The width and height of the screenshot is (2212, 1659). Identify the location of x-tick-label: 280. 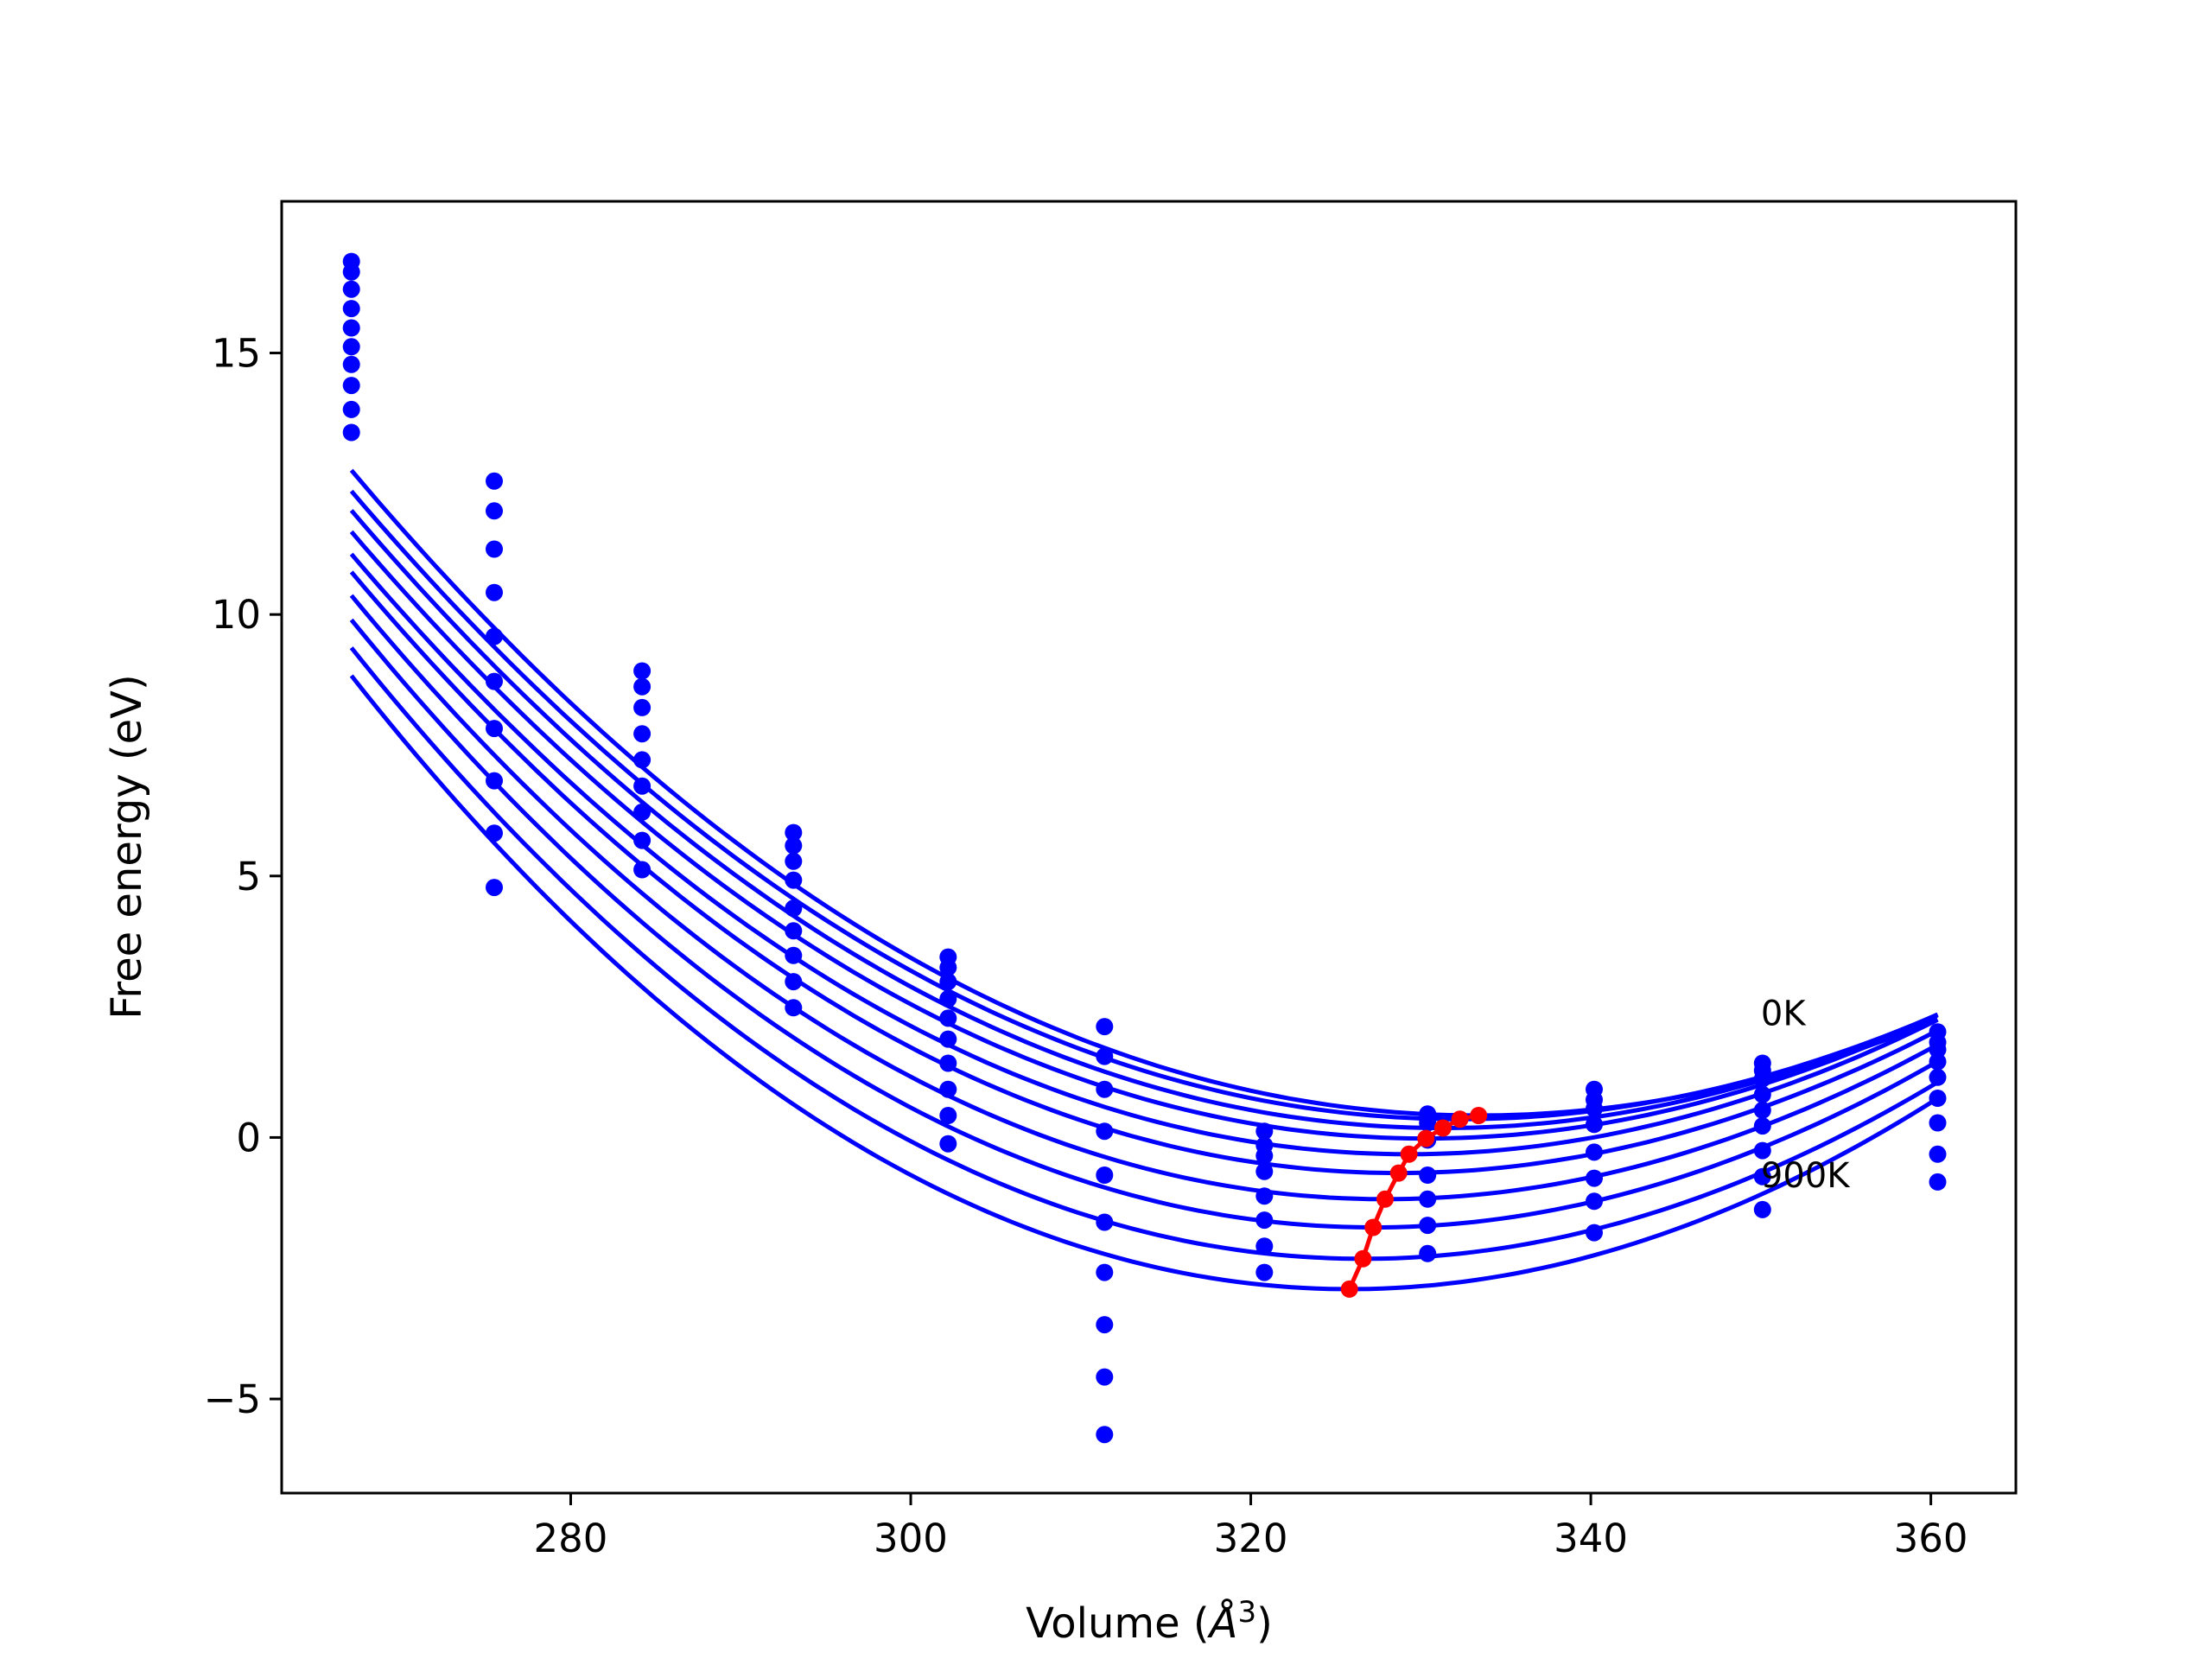
(571, 1538).